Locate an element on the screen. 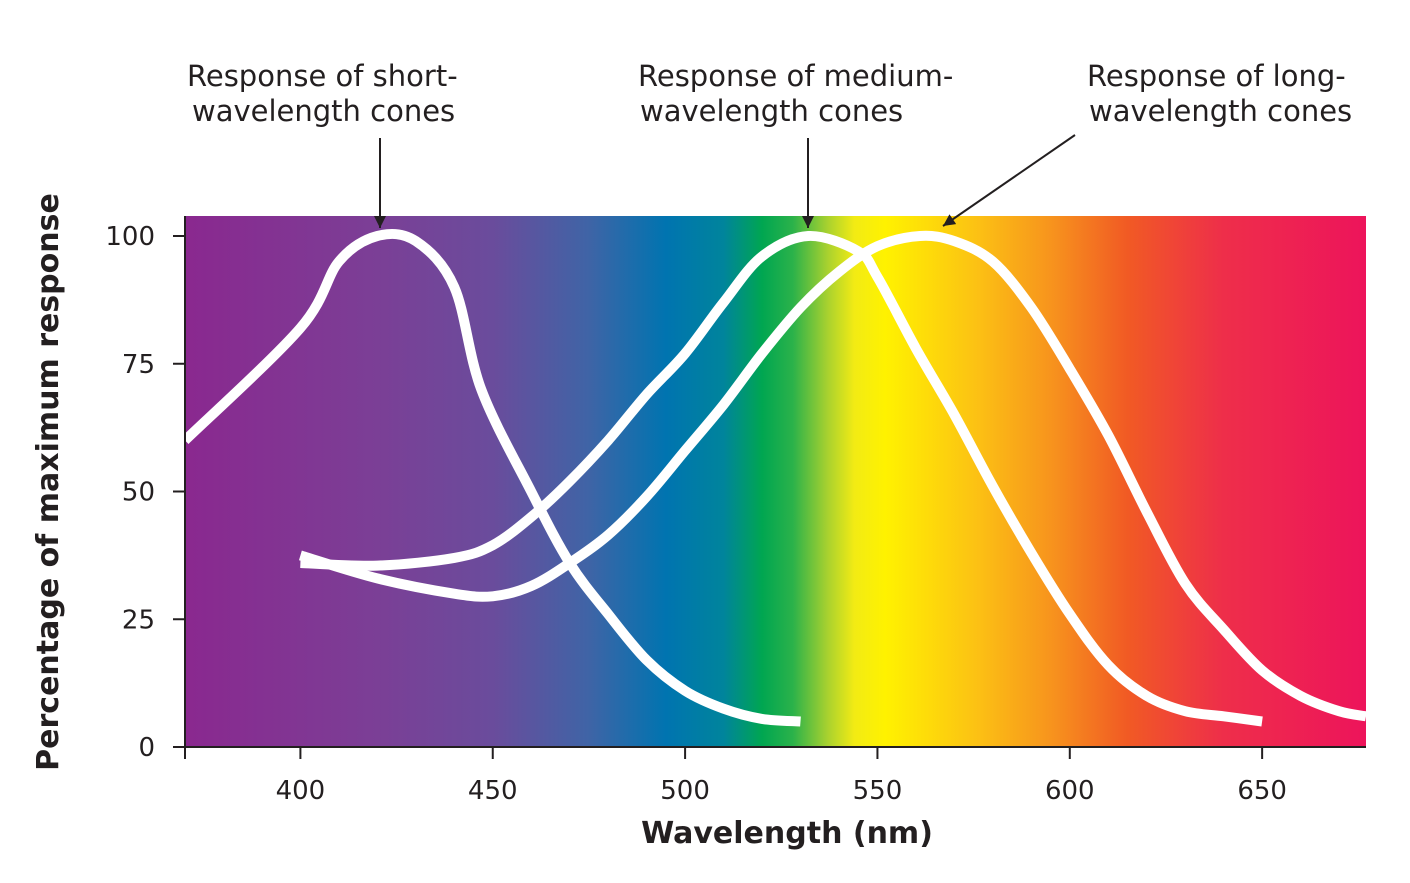 Image resolution: width=1410 pixels, height=883 pixels. x-tick-label: 650 is located at coordinates (1262, 791).